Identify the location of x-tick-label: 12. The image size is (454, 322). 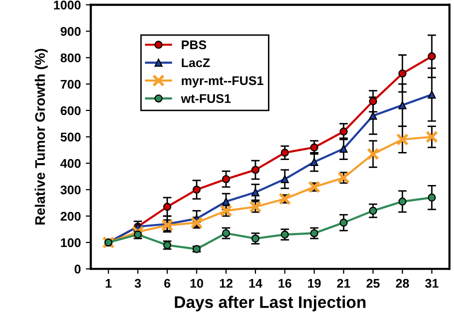
(226, 283).